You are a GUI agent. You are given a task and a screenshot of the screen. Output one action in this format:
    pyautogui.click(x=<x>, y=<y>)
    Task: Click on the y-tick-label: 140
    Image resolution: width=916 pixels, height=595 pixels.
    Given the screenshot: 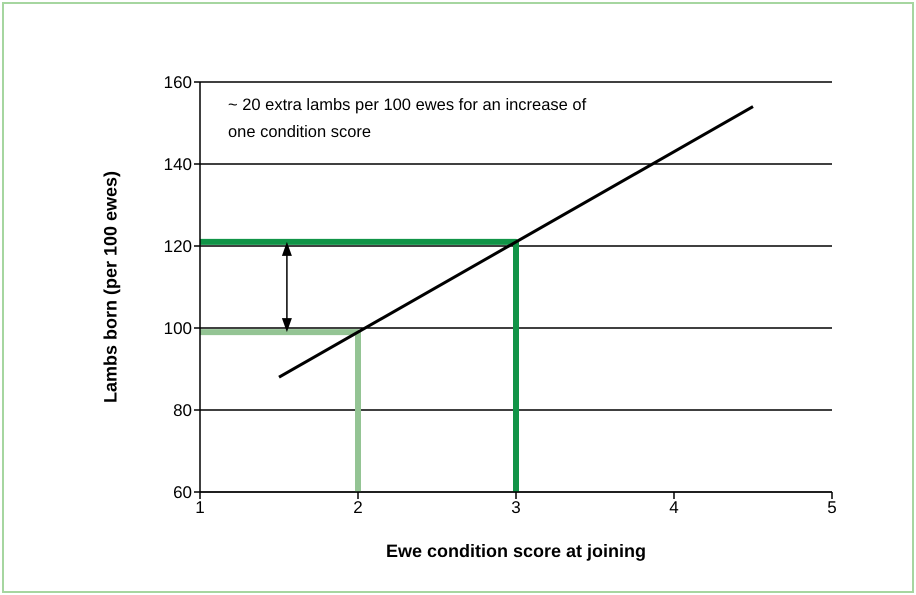 What is the action you would take?
    pyautogui.click(x=178, y=164)
    